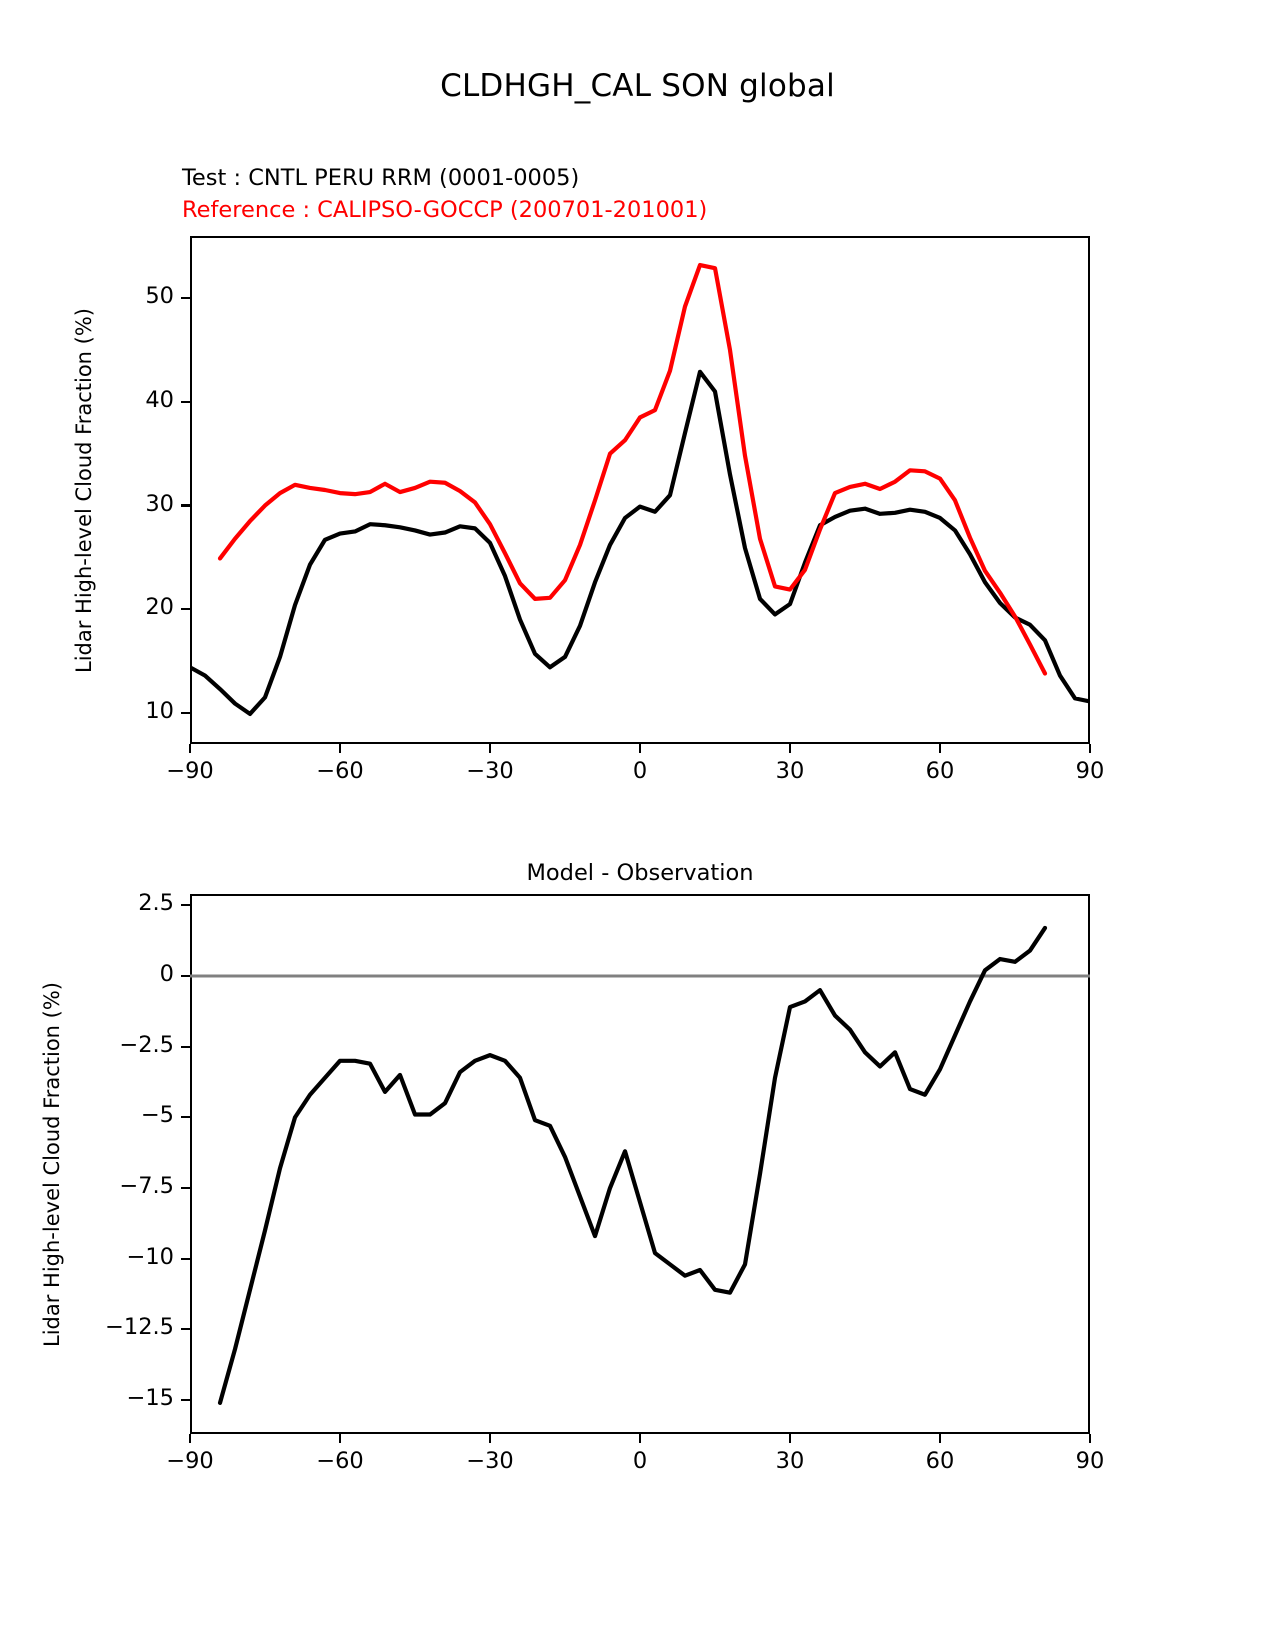 The height and width of the screenshot is (1650, 1275). What do you see at coordinates (159, 399) in the screenshot?
I see `y-tick-label: 40` at bounding box center [159, 399].